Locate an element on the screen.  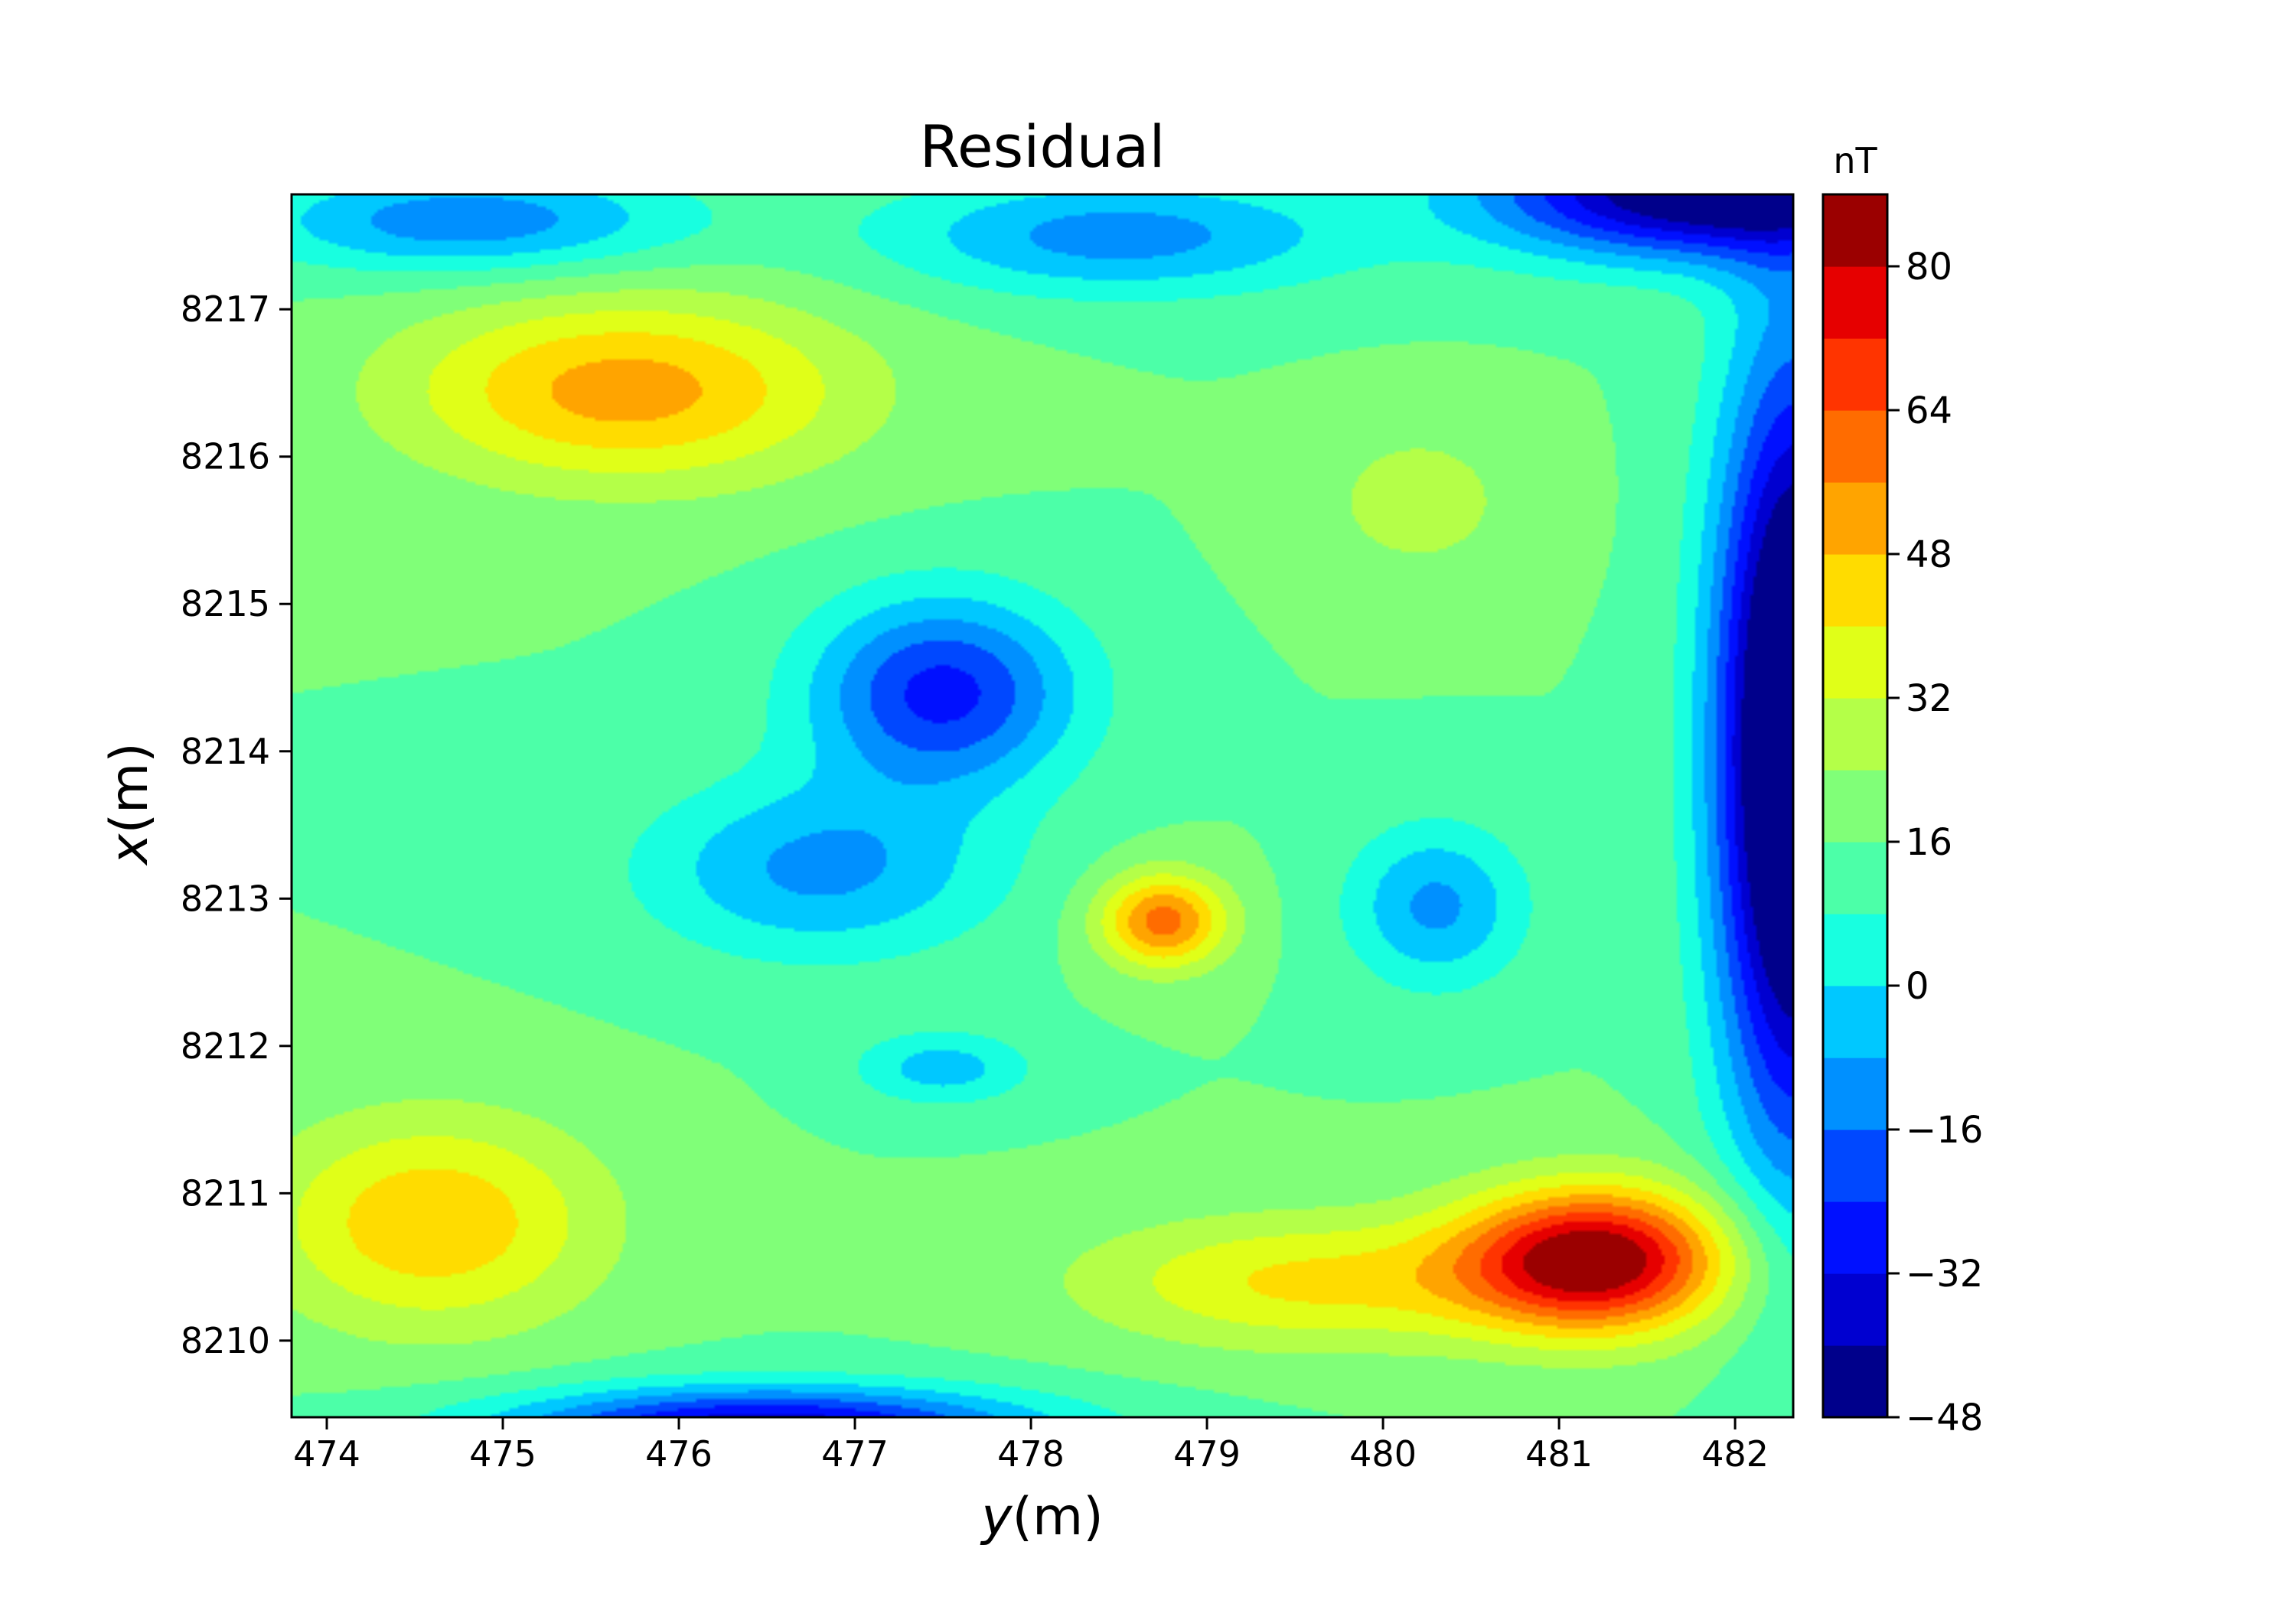
colorbar: −48 −32 −16 0 16 32 48 64 80 is located at coordinates (1902, 816).